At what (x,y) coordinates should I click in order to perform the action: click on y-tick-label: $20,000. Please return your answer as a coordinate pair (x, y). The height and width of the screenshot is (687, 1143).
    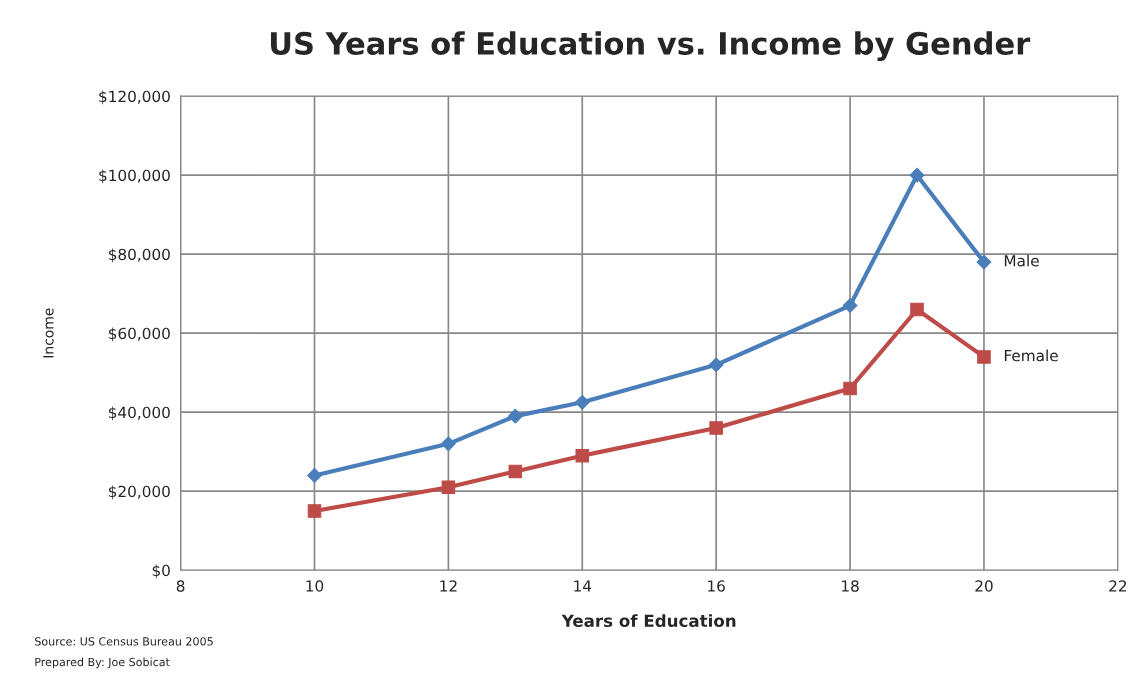
    Looking at the image, I should click on (139, 492).